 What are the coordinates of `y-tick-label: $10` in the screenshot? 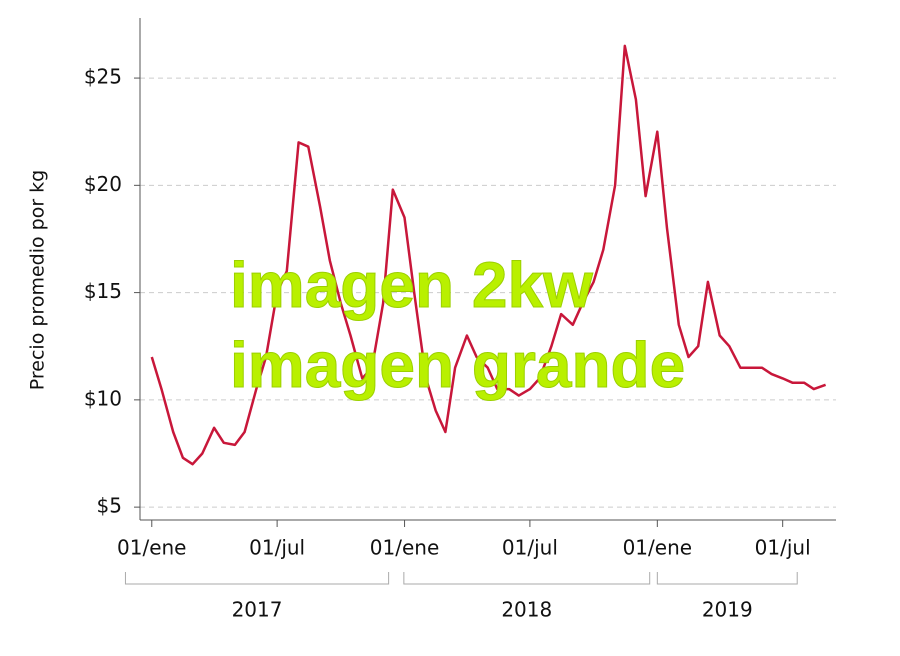 It's located at (103, 398).